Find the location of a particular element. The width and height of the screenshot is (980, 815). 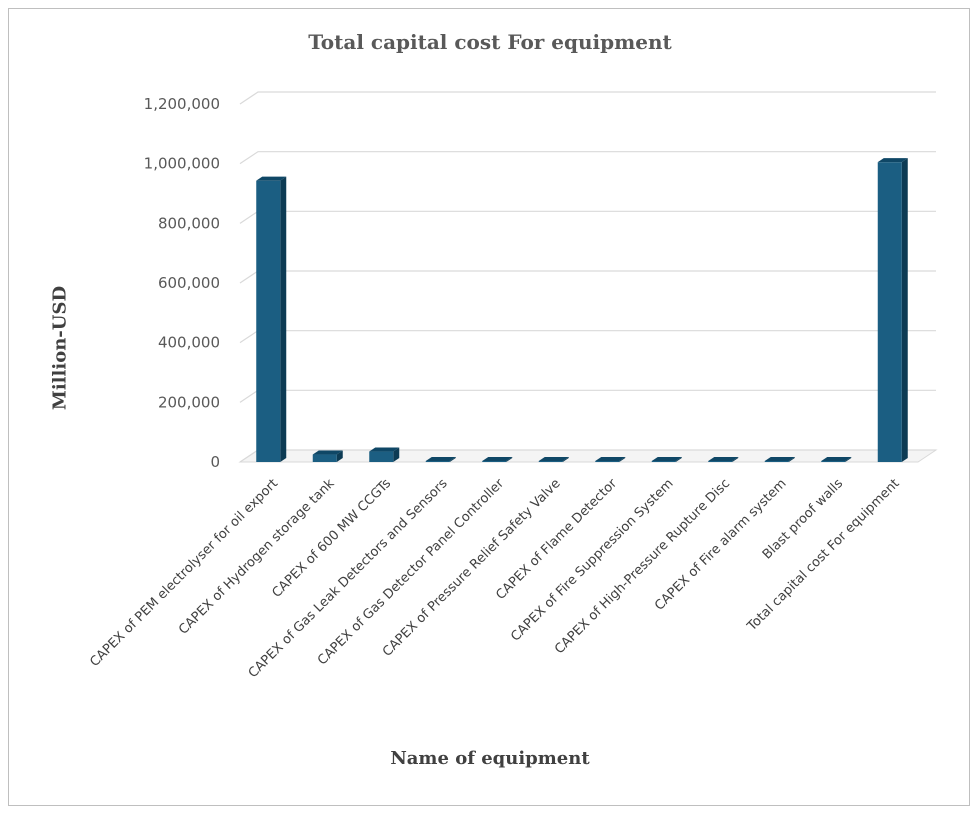

x-tick-label: CAPEX of Gas Leak Detectors and Sensors is located at coordinates (348, 578).